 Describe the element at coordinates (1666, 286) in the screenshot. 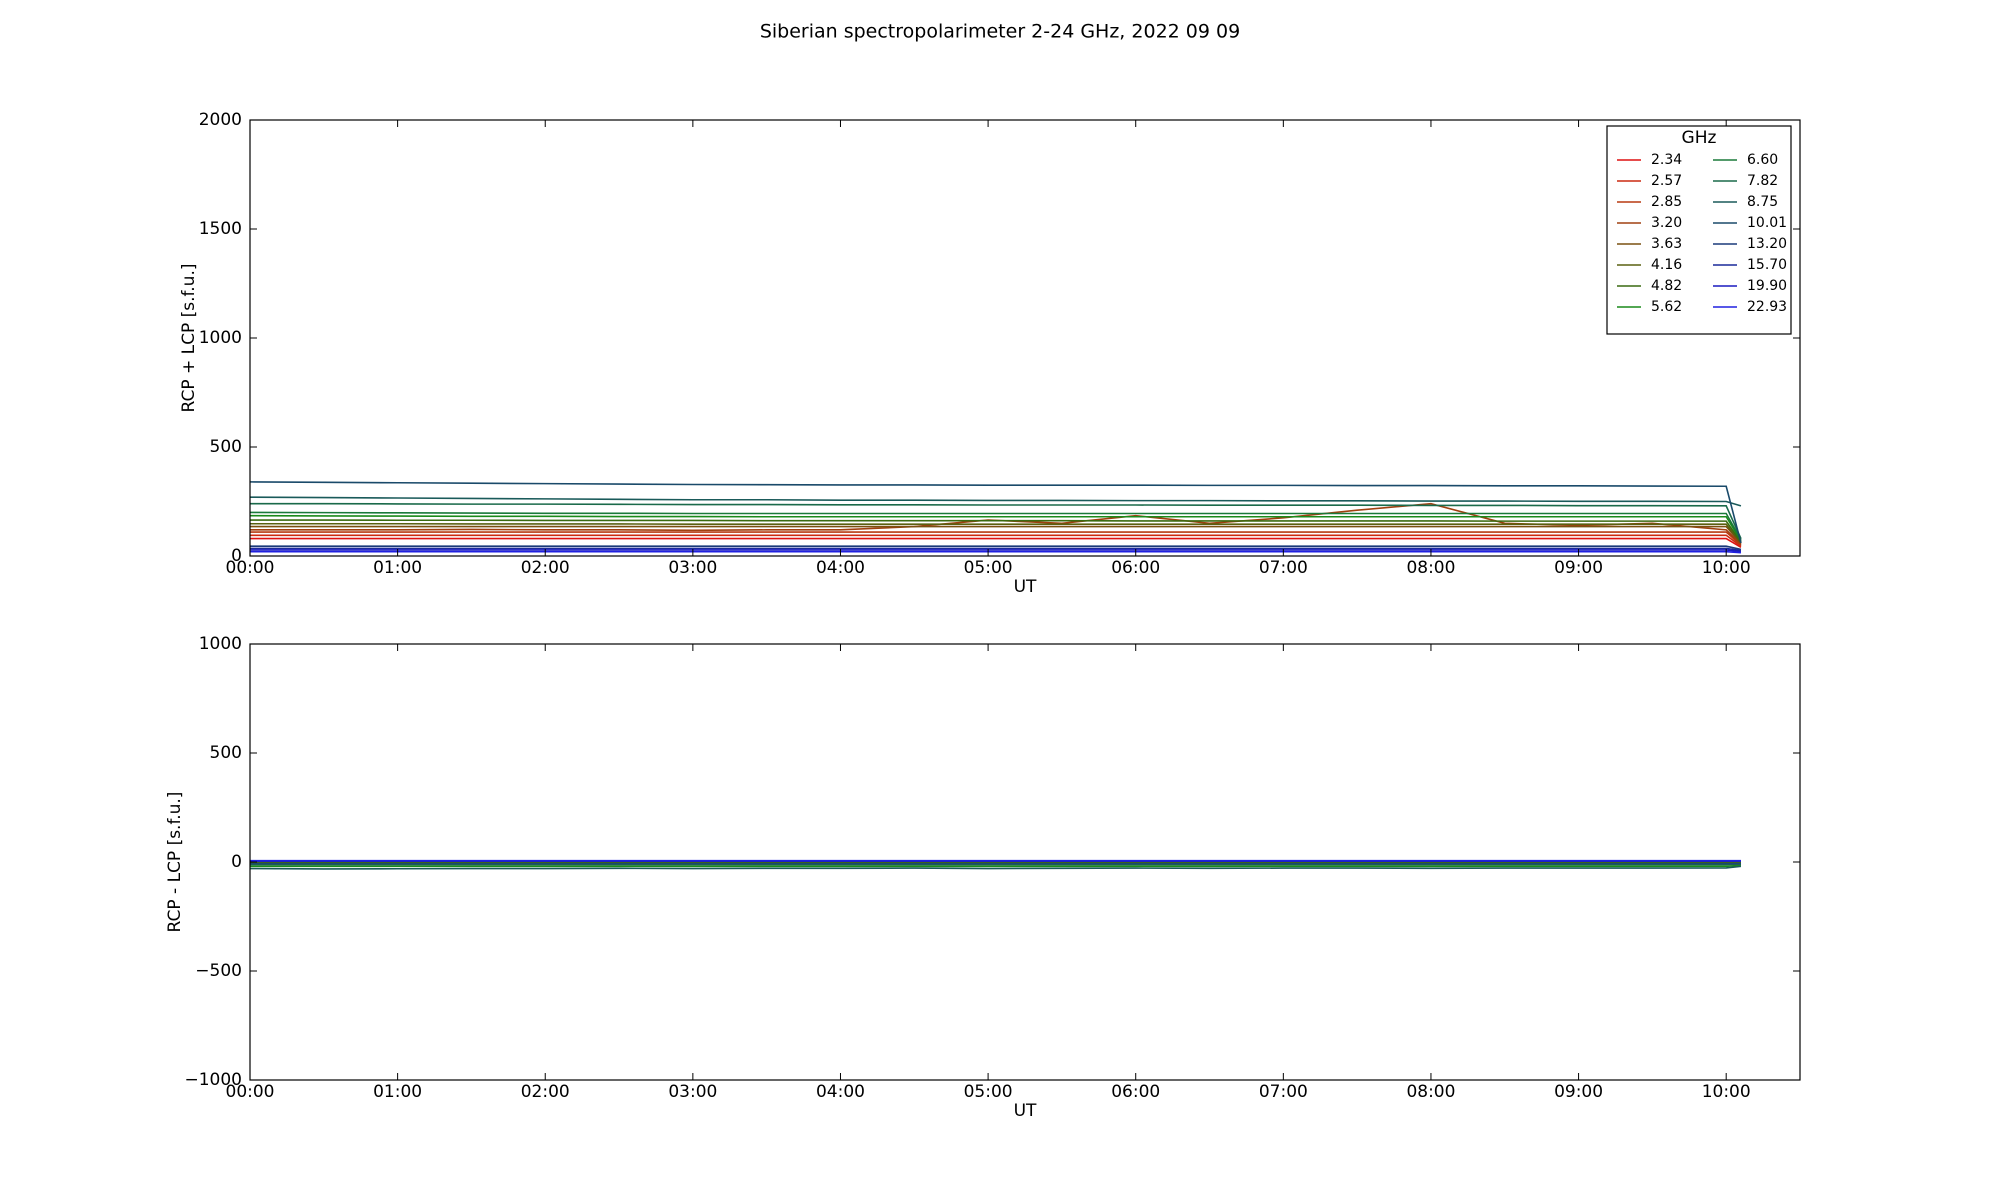

I see `legend-label: 4.82` at that location.